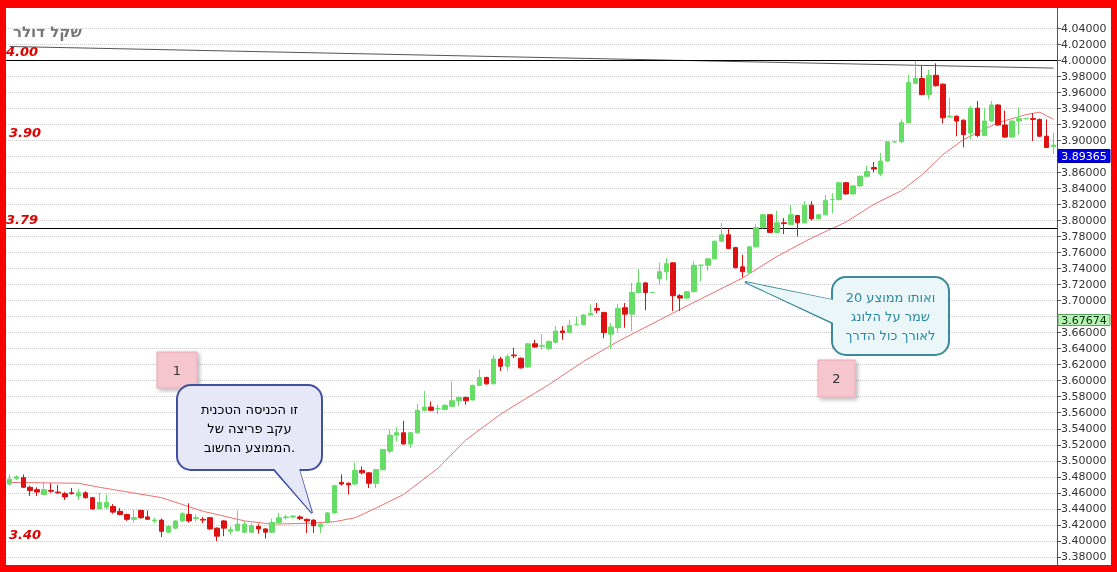 The image size is (1117, 572). What do you see at coordinates (22, 52) in the screenshot?
I see `ref-line-label: 4.00` at bounding box center [22, 52].